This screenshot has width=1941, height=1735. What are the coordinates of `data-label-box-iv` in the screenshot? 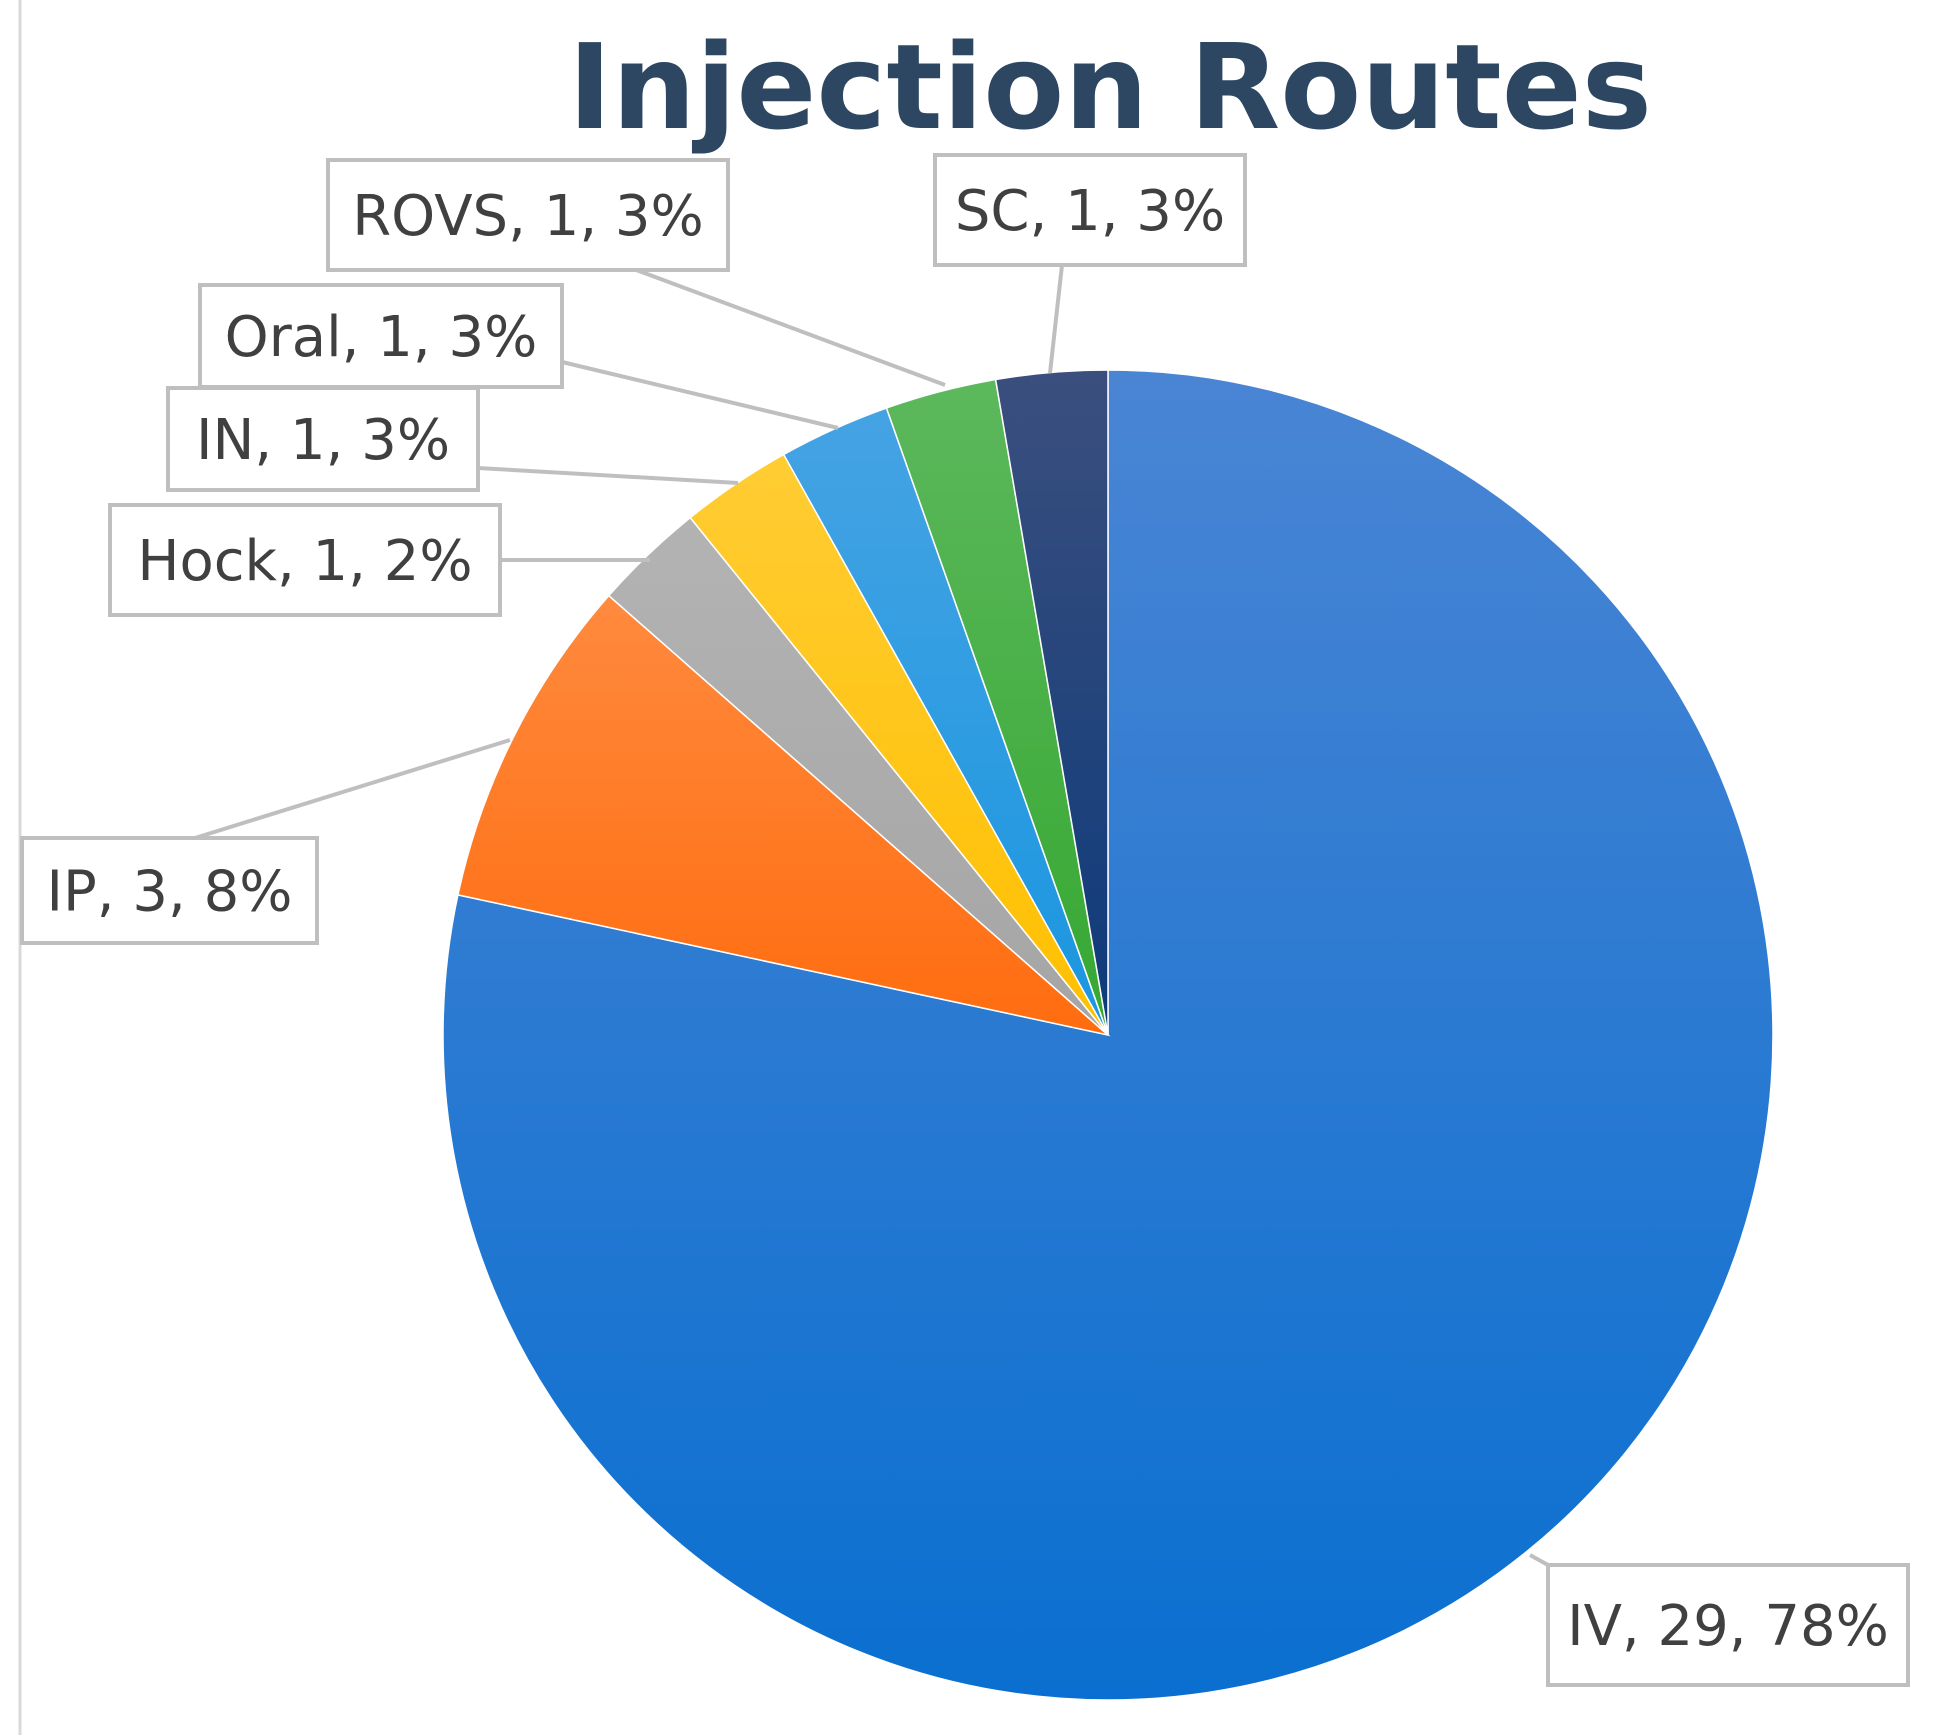 It's located at (1728, 1625).